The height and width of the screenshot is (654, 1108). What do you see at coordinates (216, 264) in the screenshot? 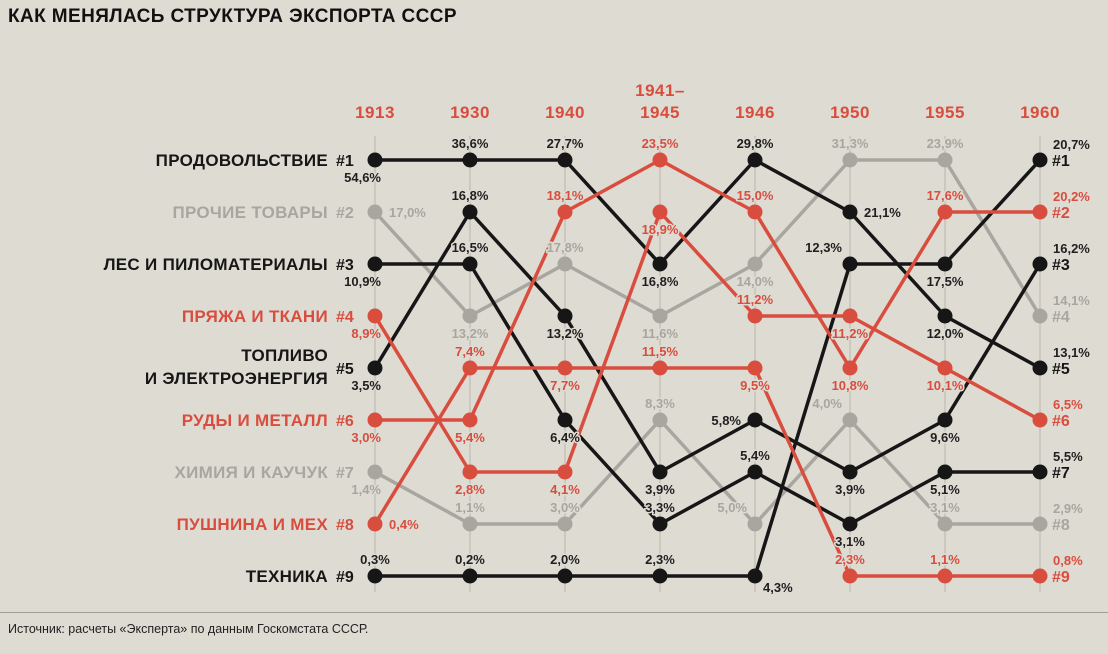
I see `category-label-timber: ЛЕС И ПИЛОМАТЕРИАЛЫ` at bounding box center [216, 264].